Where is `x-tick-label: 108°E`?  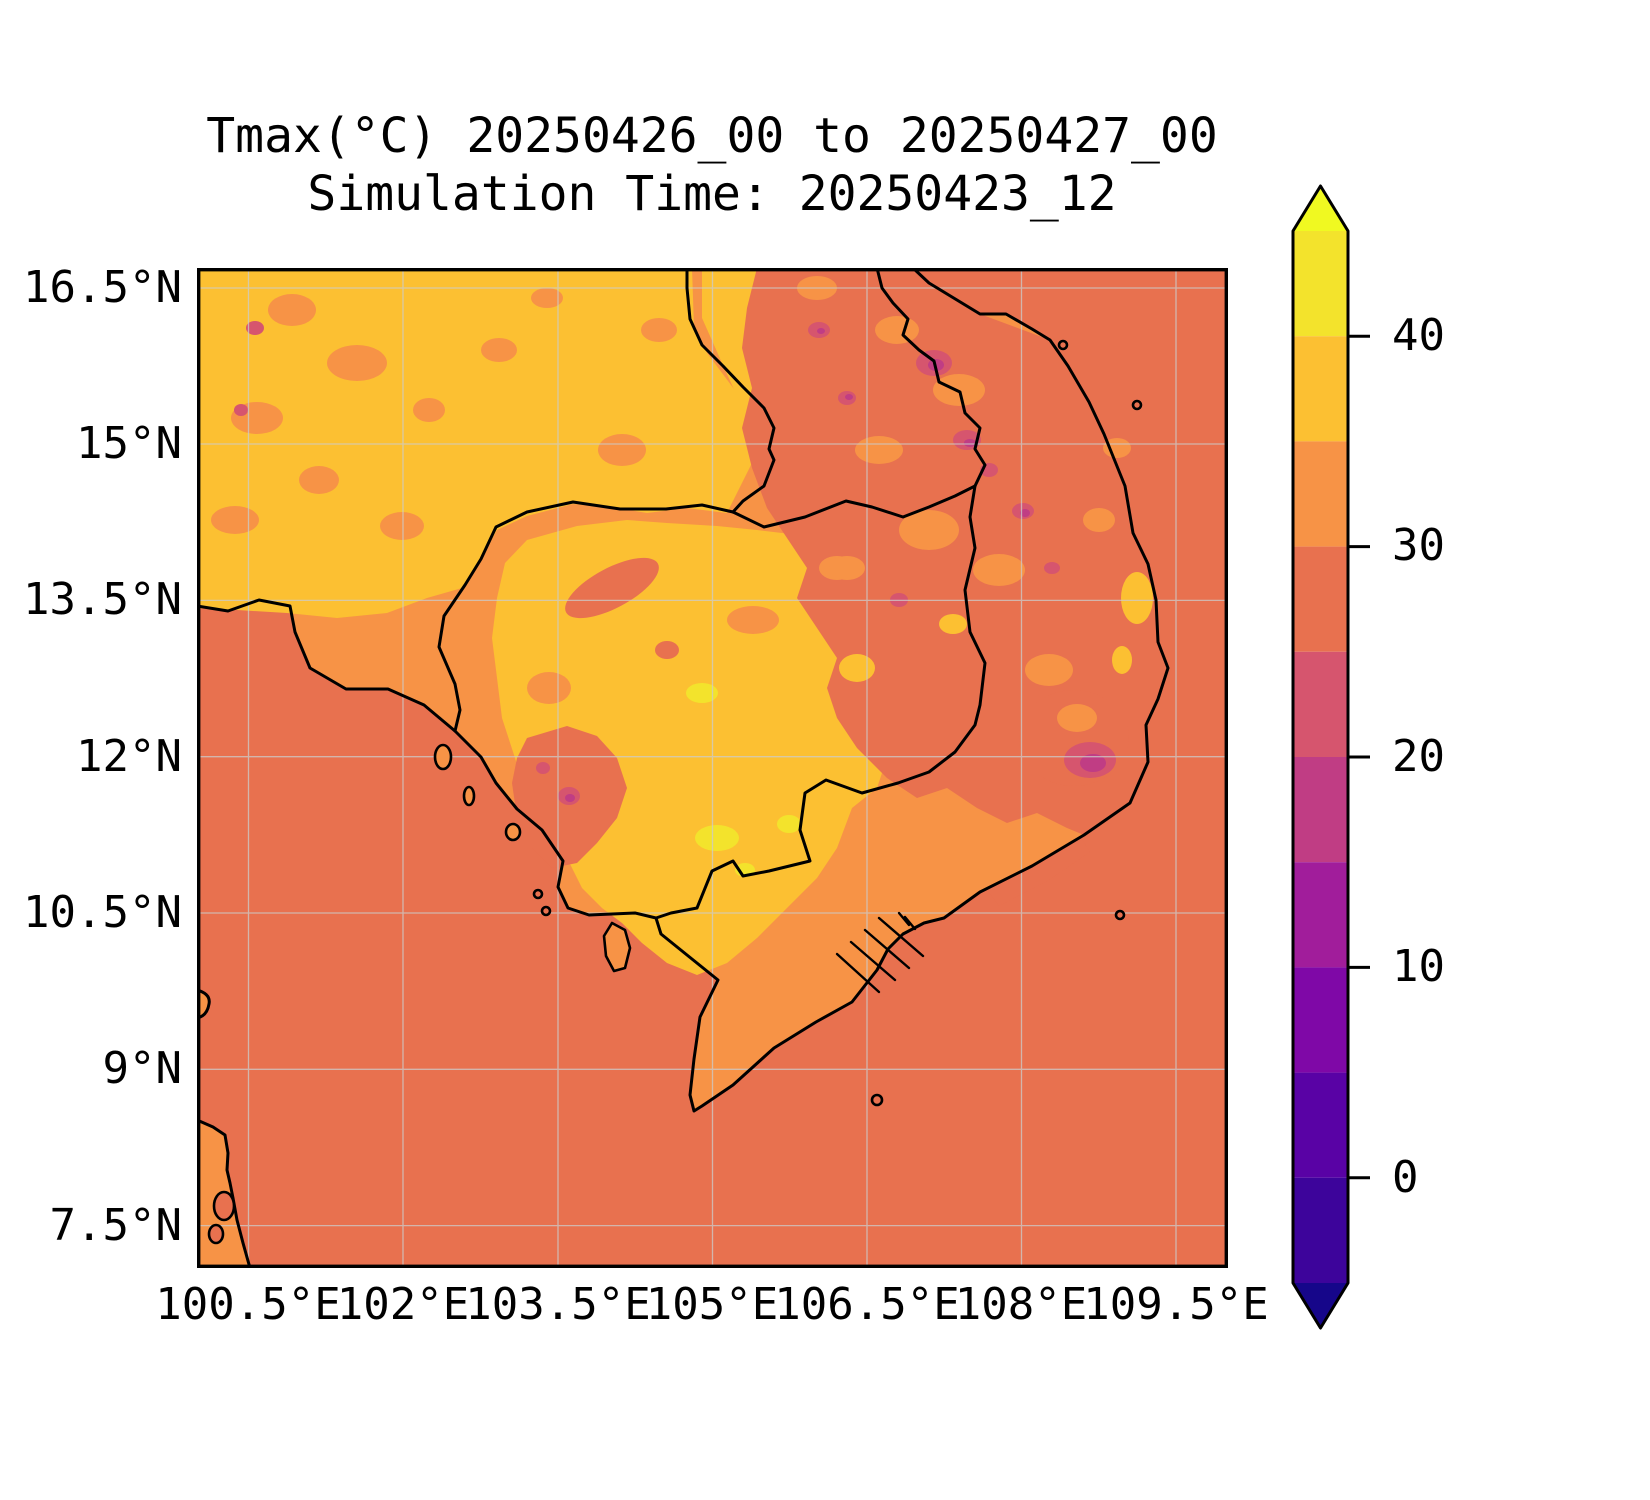 x-tick-label: 108°E is located at coordinates (1021, 1304).